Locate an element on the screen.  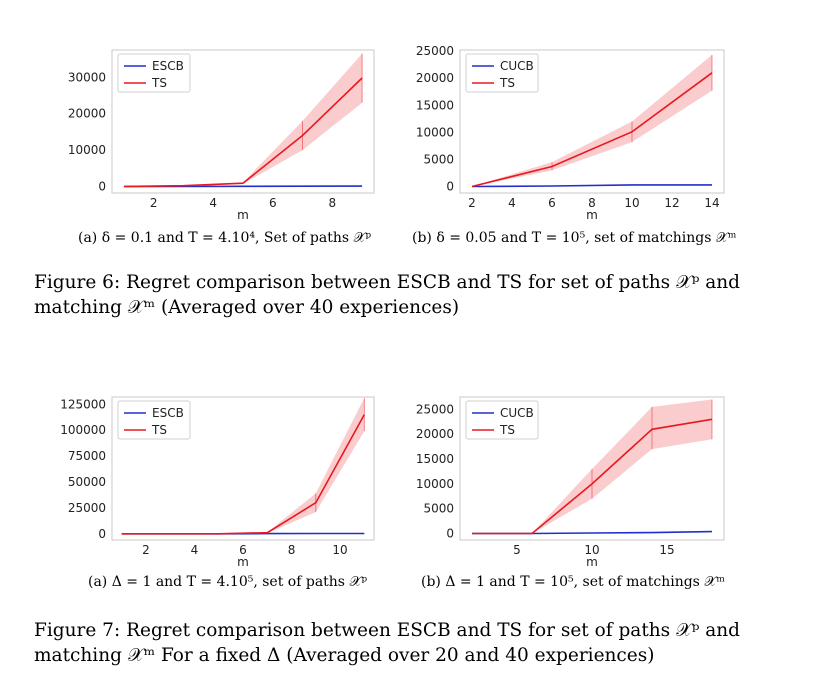
fig7a-xtick-label: 10 is located at coordinates (339, 550).